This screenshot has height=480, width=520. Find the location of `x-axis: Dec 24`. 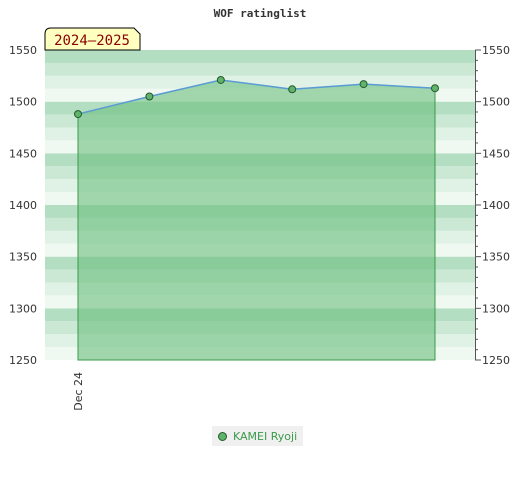

x-axis: Dec 24 is located at coordinates (78, 391).